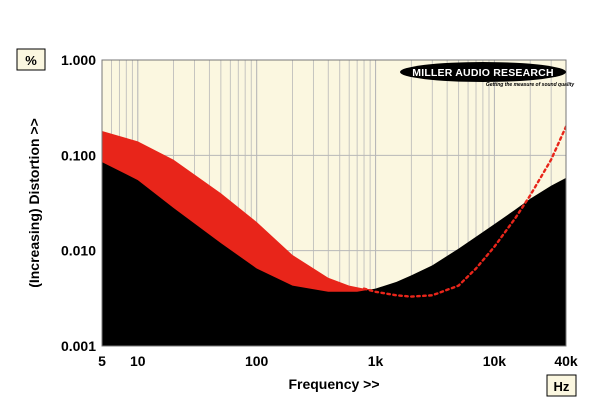 This screenshot has width=600, height=414. What do you see at coordinates (138, 361) in the screenshot?
I see `x-tick-label: 10` at bounding box center [138, 361].